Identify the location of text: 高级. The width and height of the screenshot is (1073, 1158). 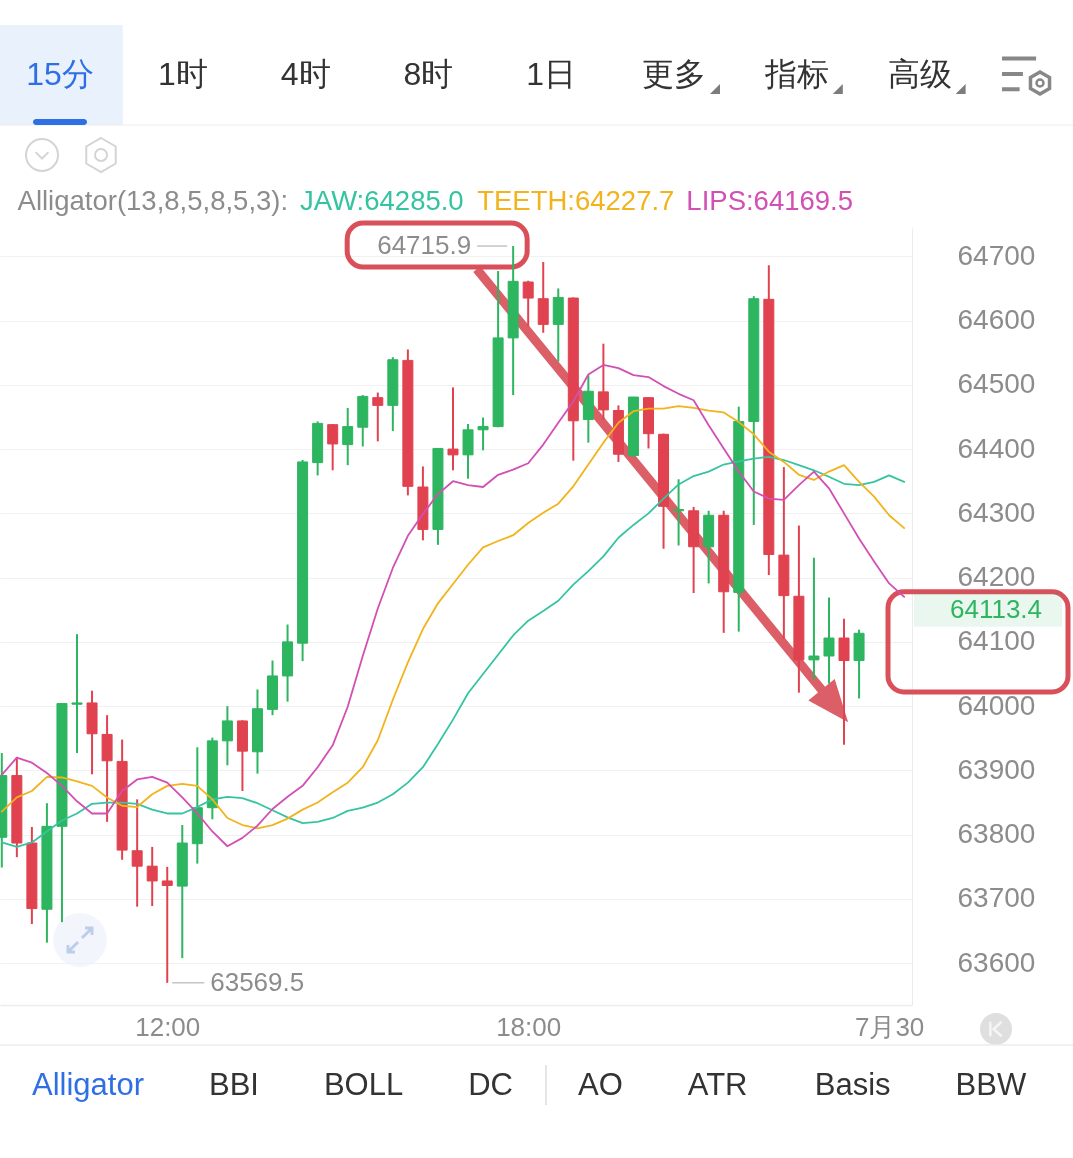
(919, 74).